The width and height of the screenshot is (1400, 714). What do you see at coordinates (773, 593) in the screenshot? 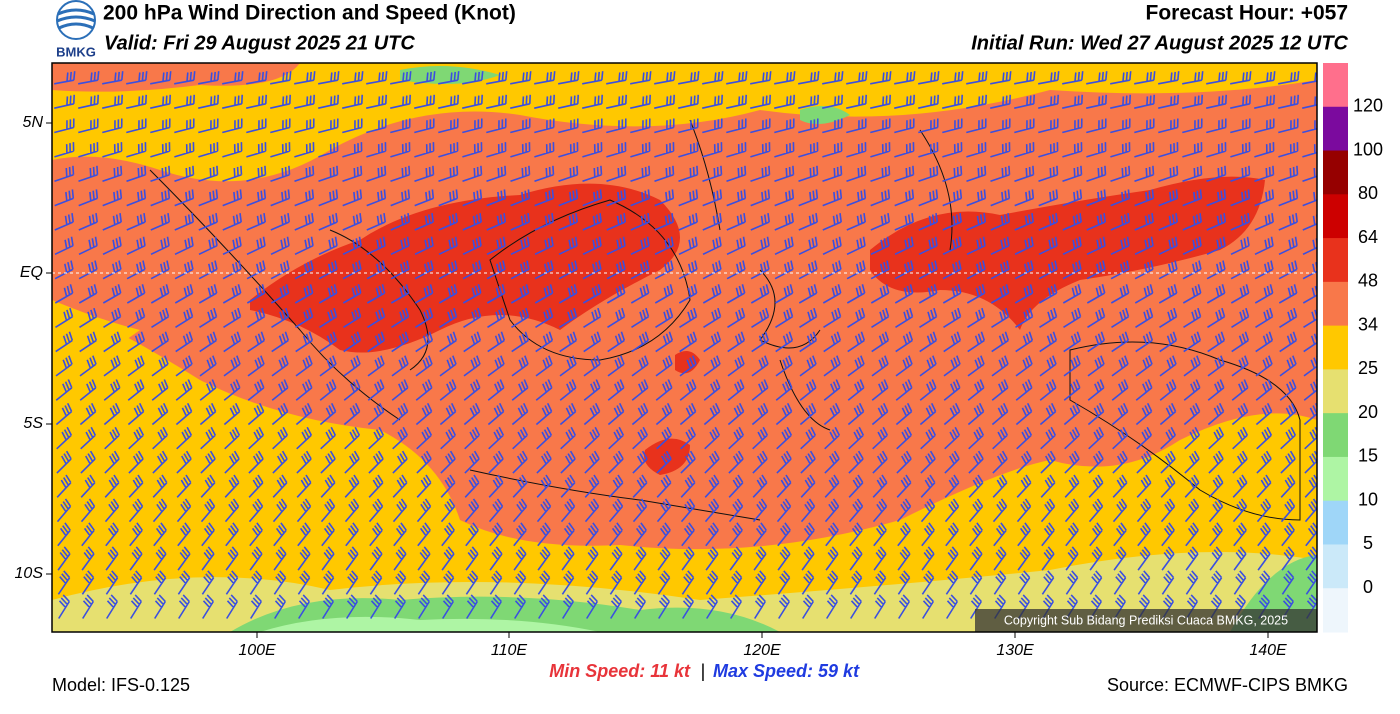
I see `field-green-south` at bounding box center [773, 593].